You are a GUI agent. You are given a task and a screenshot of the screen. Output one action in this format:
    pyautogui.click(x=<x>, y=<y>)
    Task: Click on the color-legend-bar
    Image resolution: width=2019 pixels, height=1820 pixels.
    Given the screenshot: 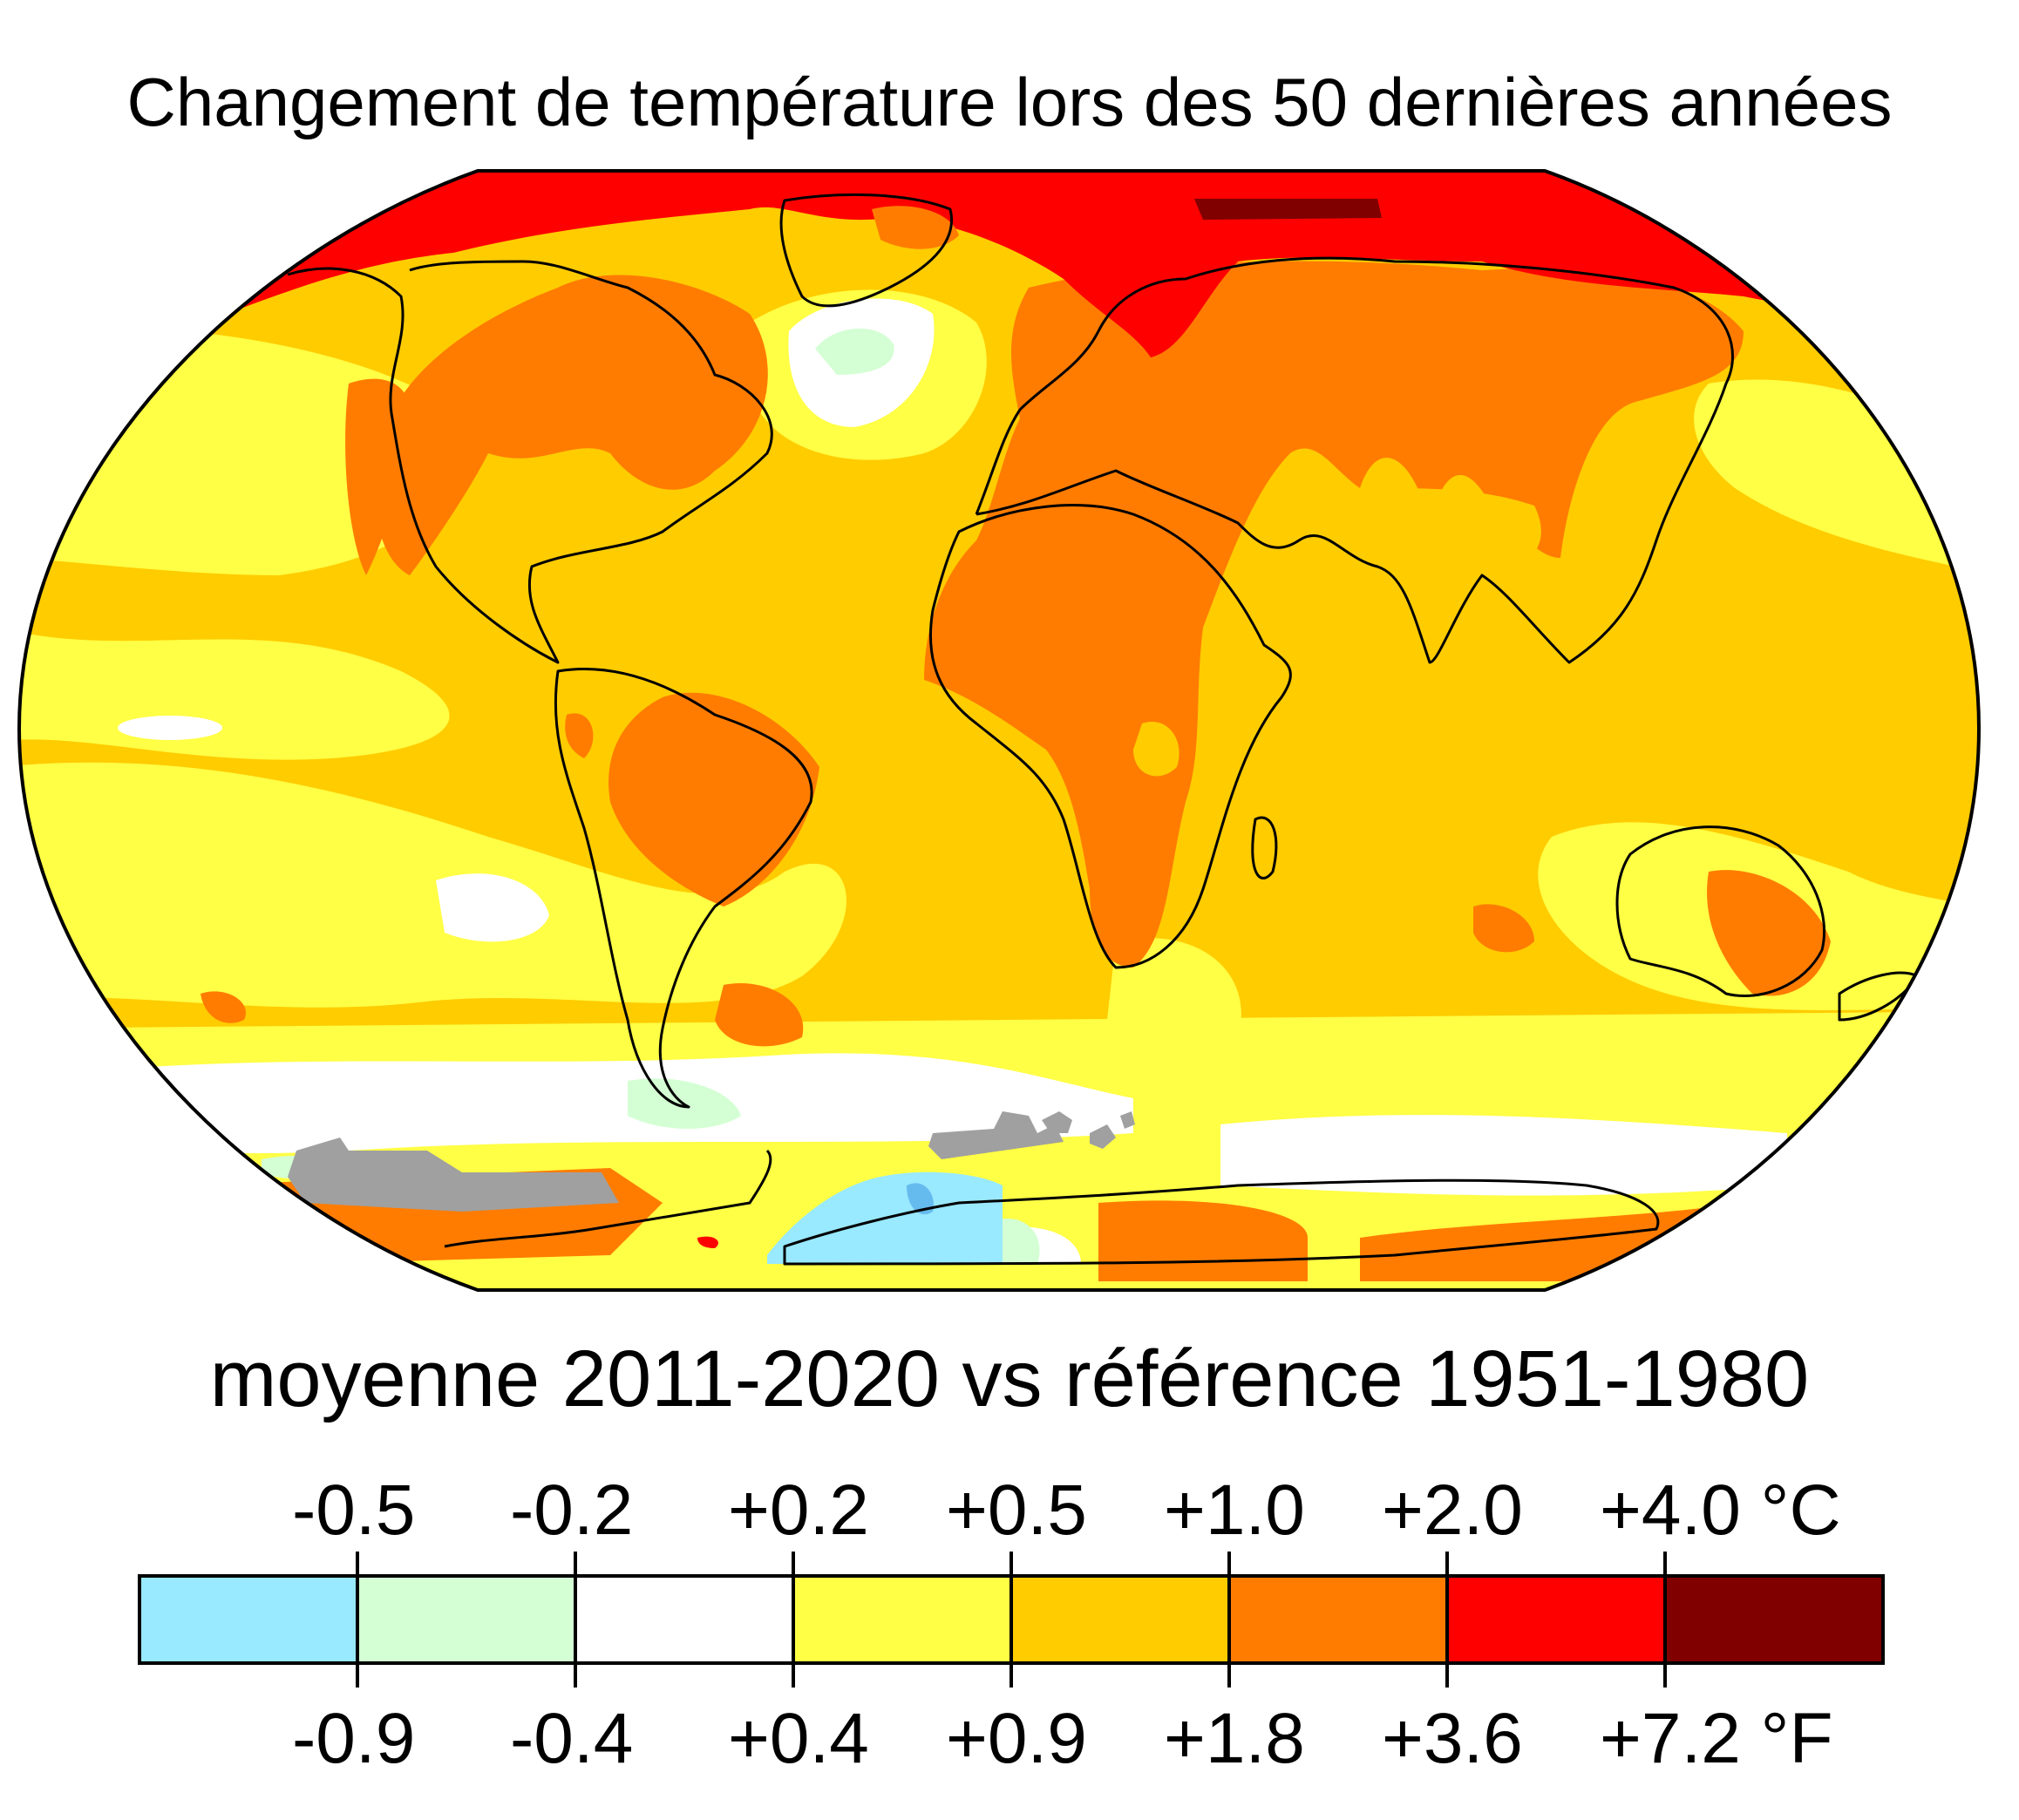 What is the action you would take?
    pyautogui.click(x=1011, y=1620)
    